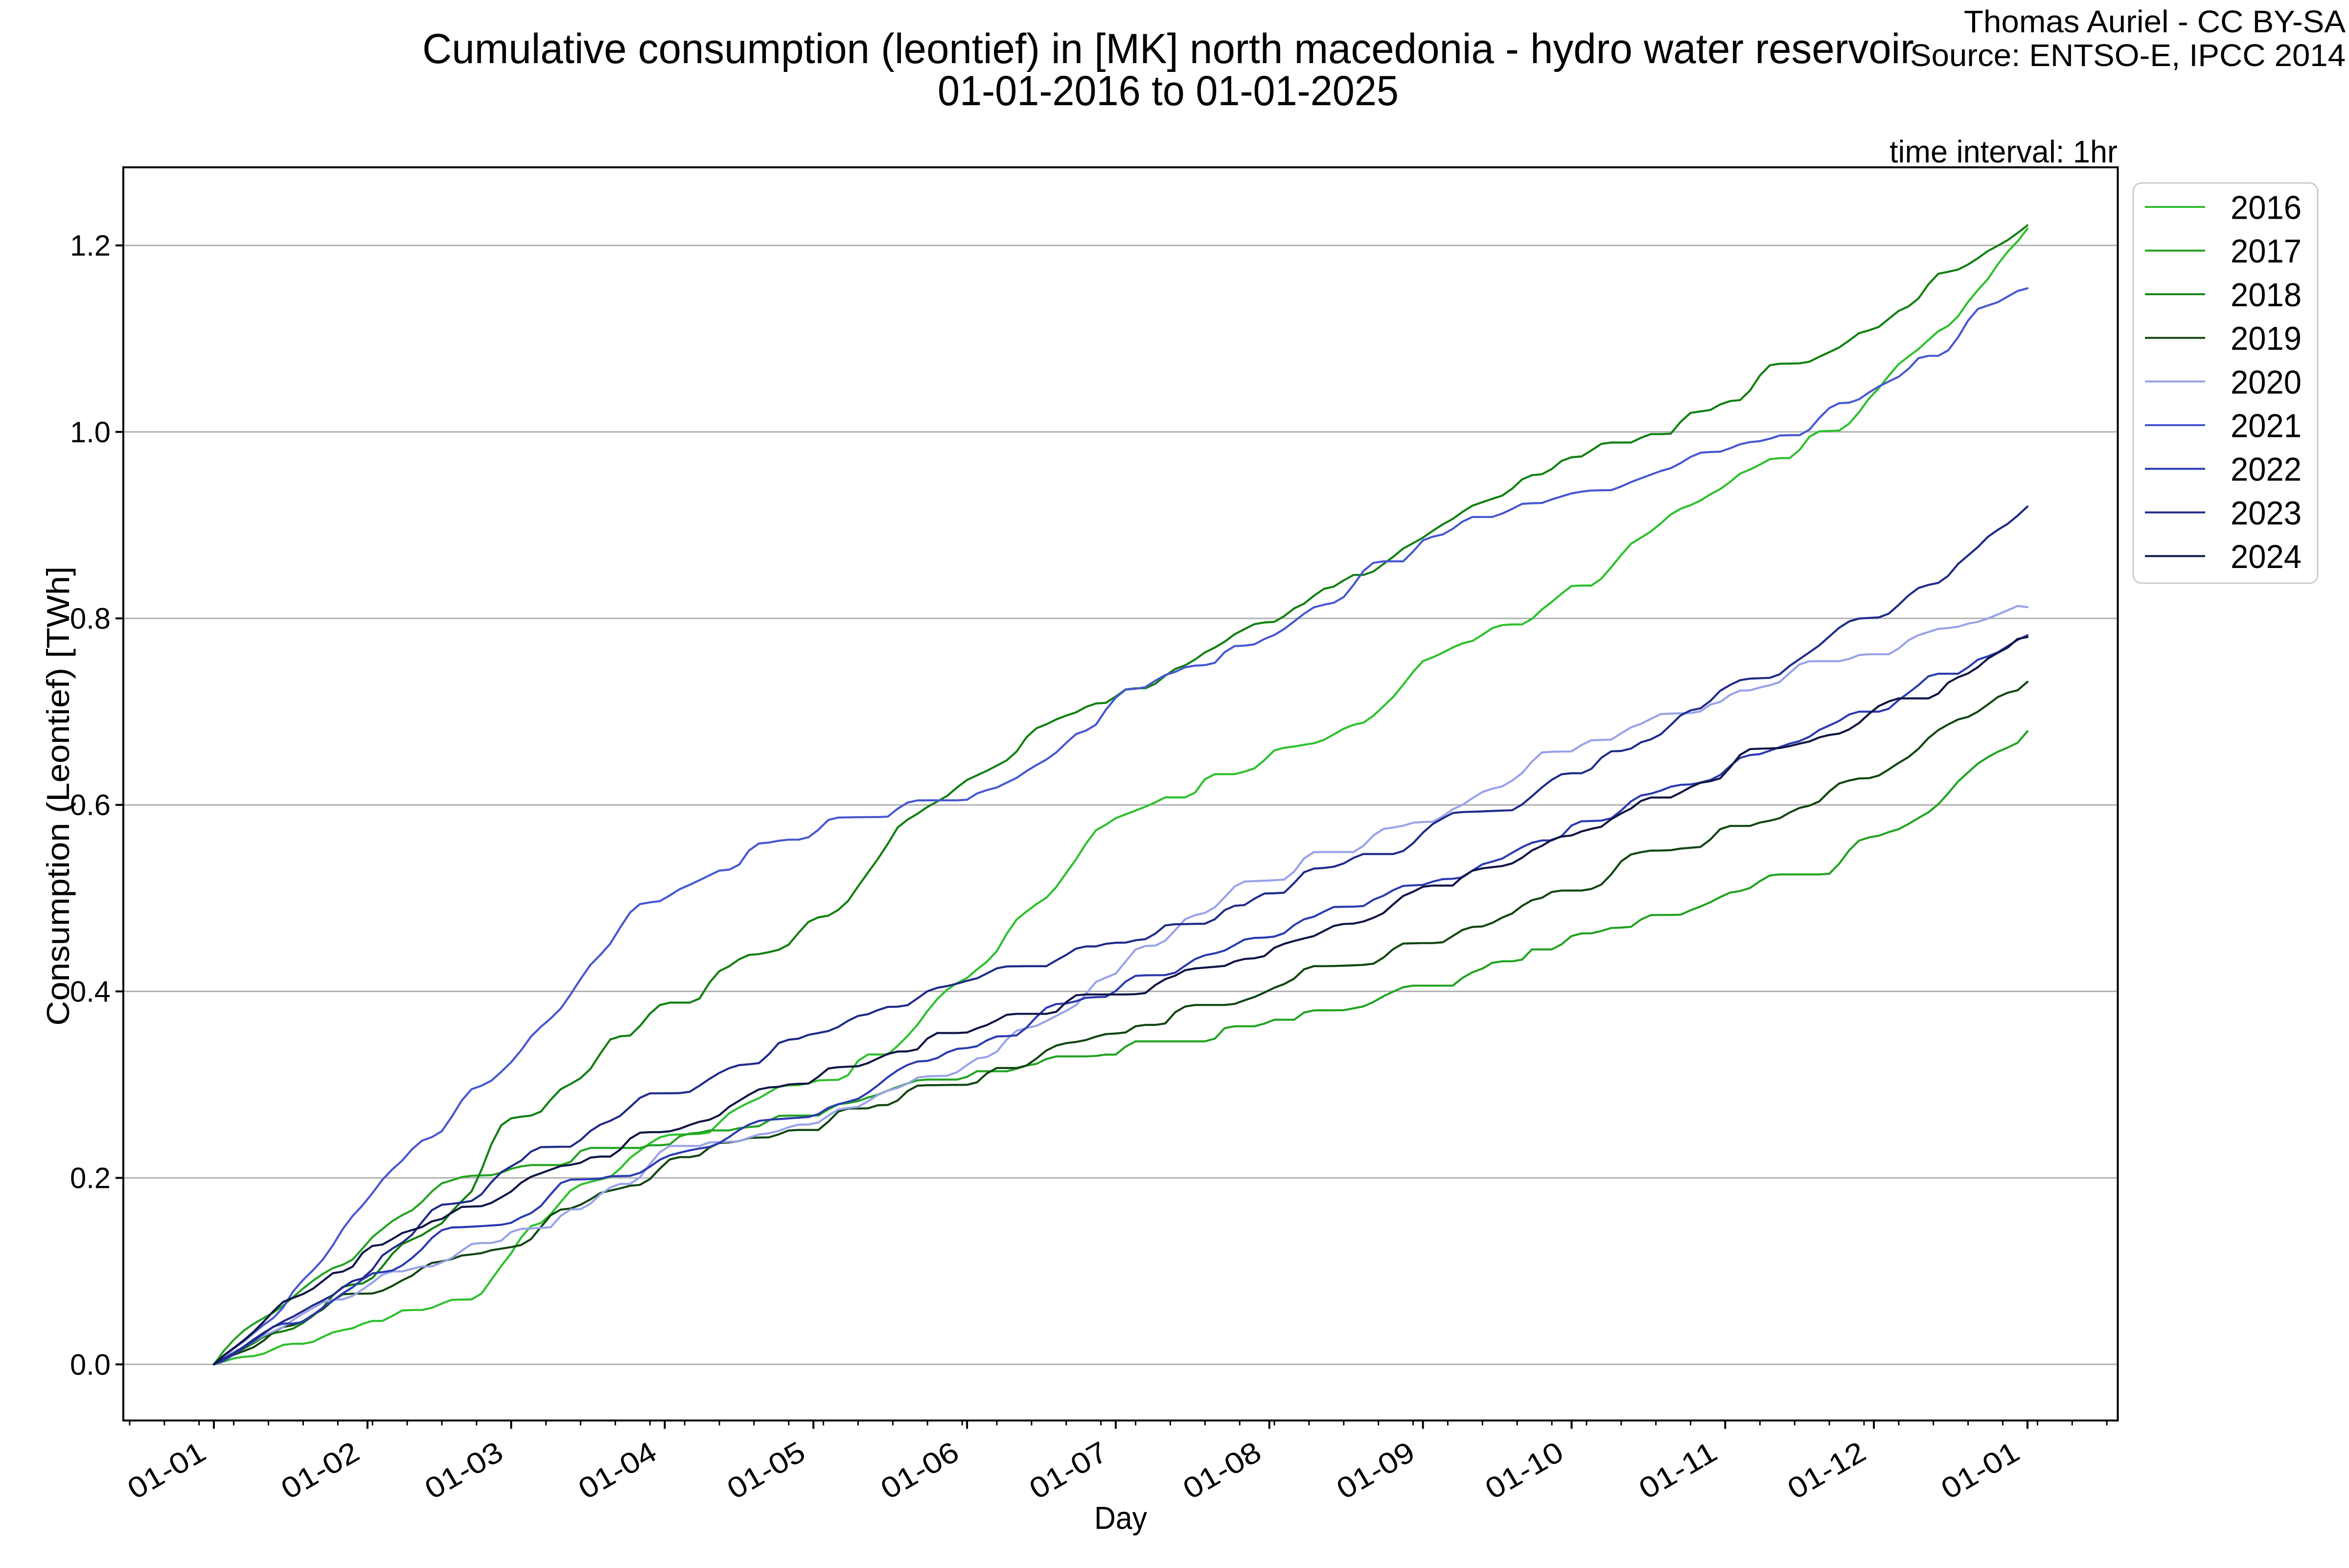 This screenshot has height=1568, width=2349. What do you see at coordinates (2128, 56) in the screenshot?
I see `svg-text: Source: ENTSO-E, IPCC 2014` at bounding box center [2128, 56].